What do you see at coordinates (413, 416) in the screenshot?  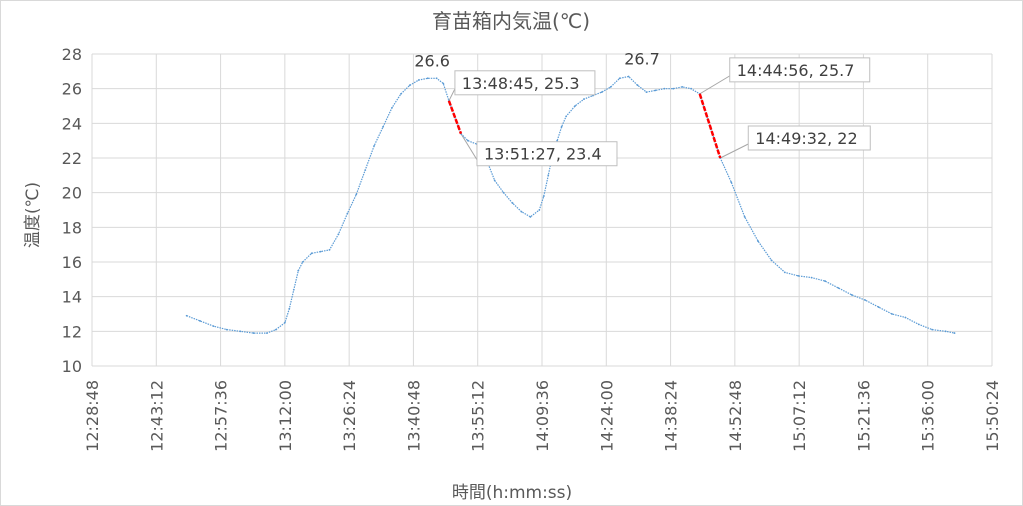 I see `x-tick-label: 13:40:48` at bounding box center [413, 416].